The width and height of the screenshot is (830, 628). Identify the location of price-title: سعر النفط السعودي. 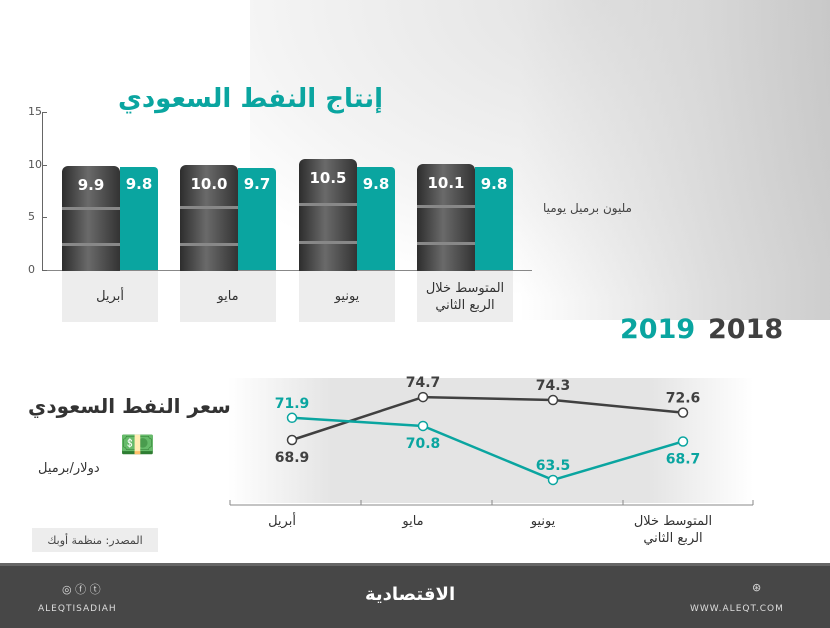
(129, 406).